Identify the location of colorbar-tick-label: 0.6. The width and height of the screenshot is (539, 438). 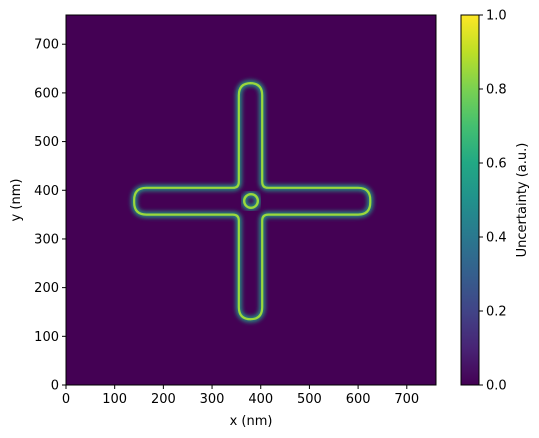
(496, 164).